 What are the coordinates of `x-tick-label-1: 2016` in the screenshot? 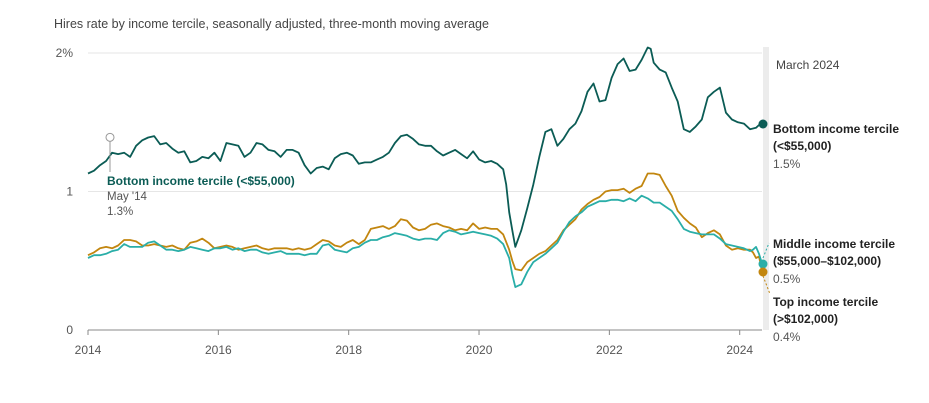 It's located at (218, 350).